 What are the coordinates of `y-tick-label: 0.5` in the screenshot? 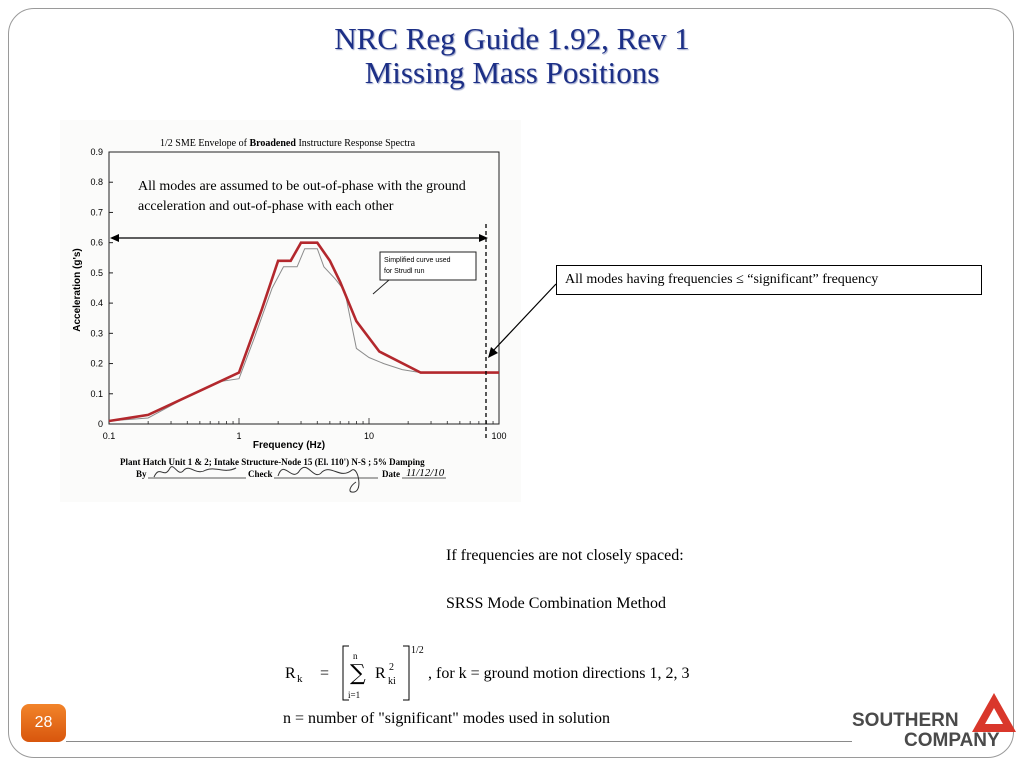 It's located at (96, 273).